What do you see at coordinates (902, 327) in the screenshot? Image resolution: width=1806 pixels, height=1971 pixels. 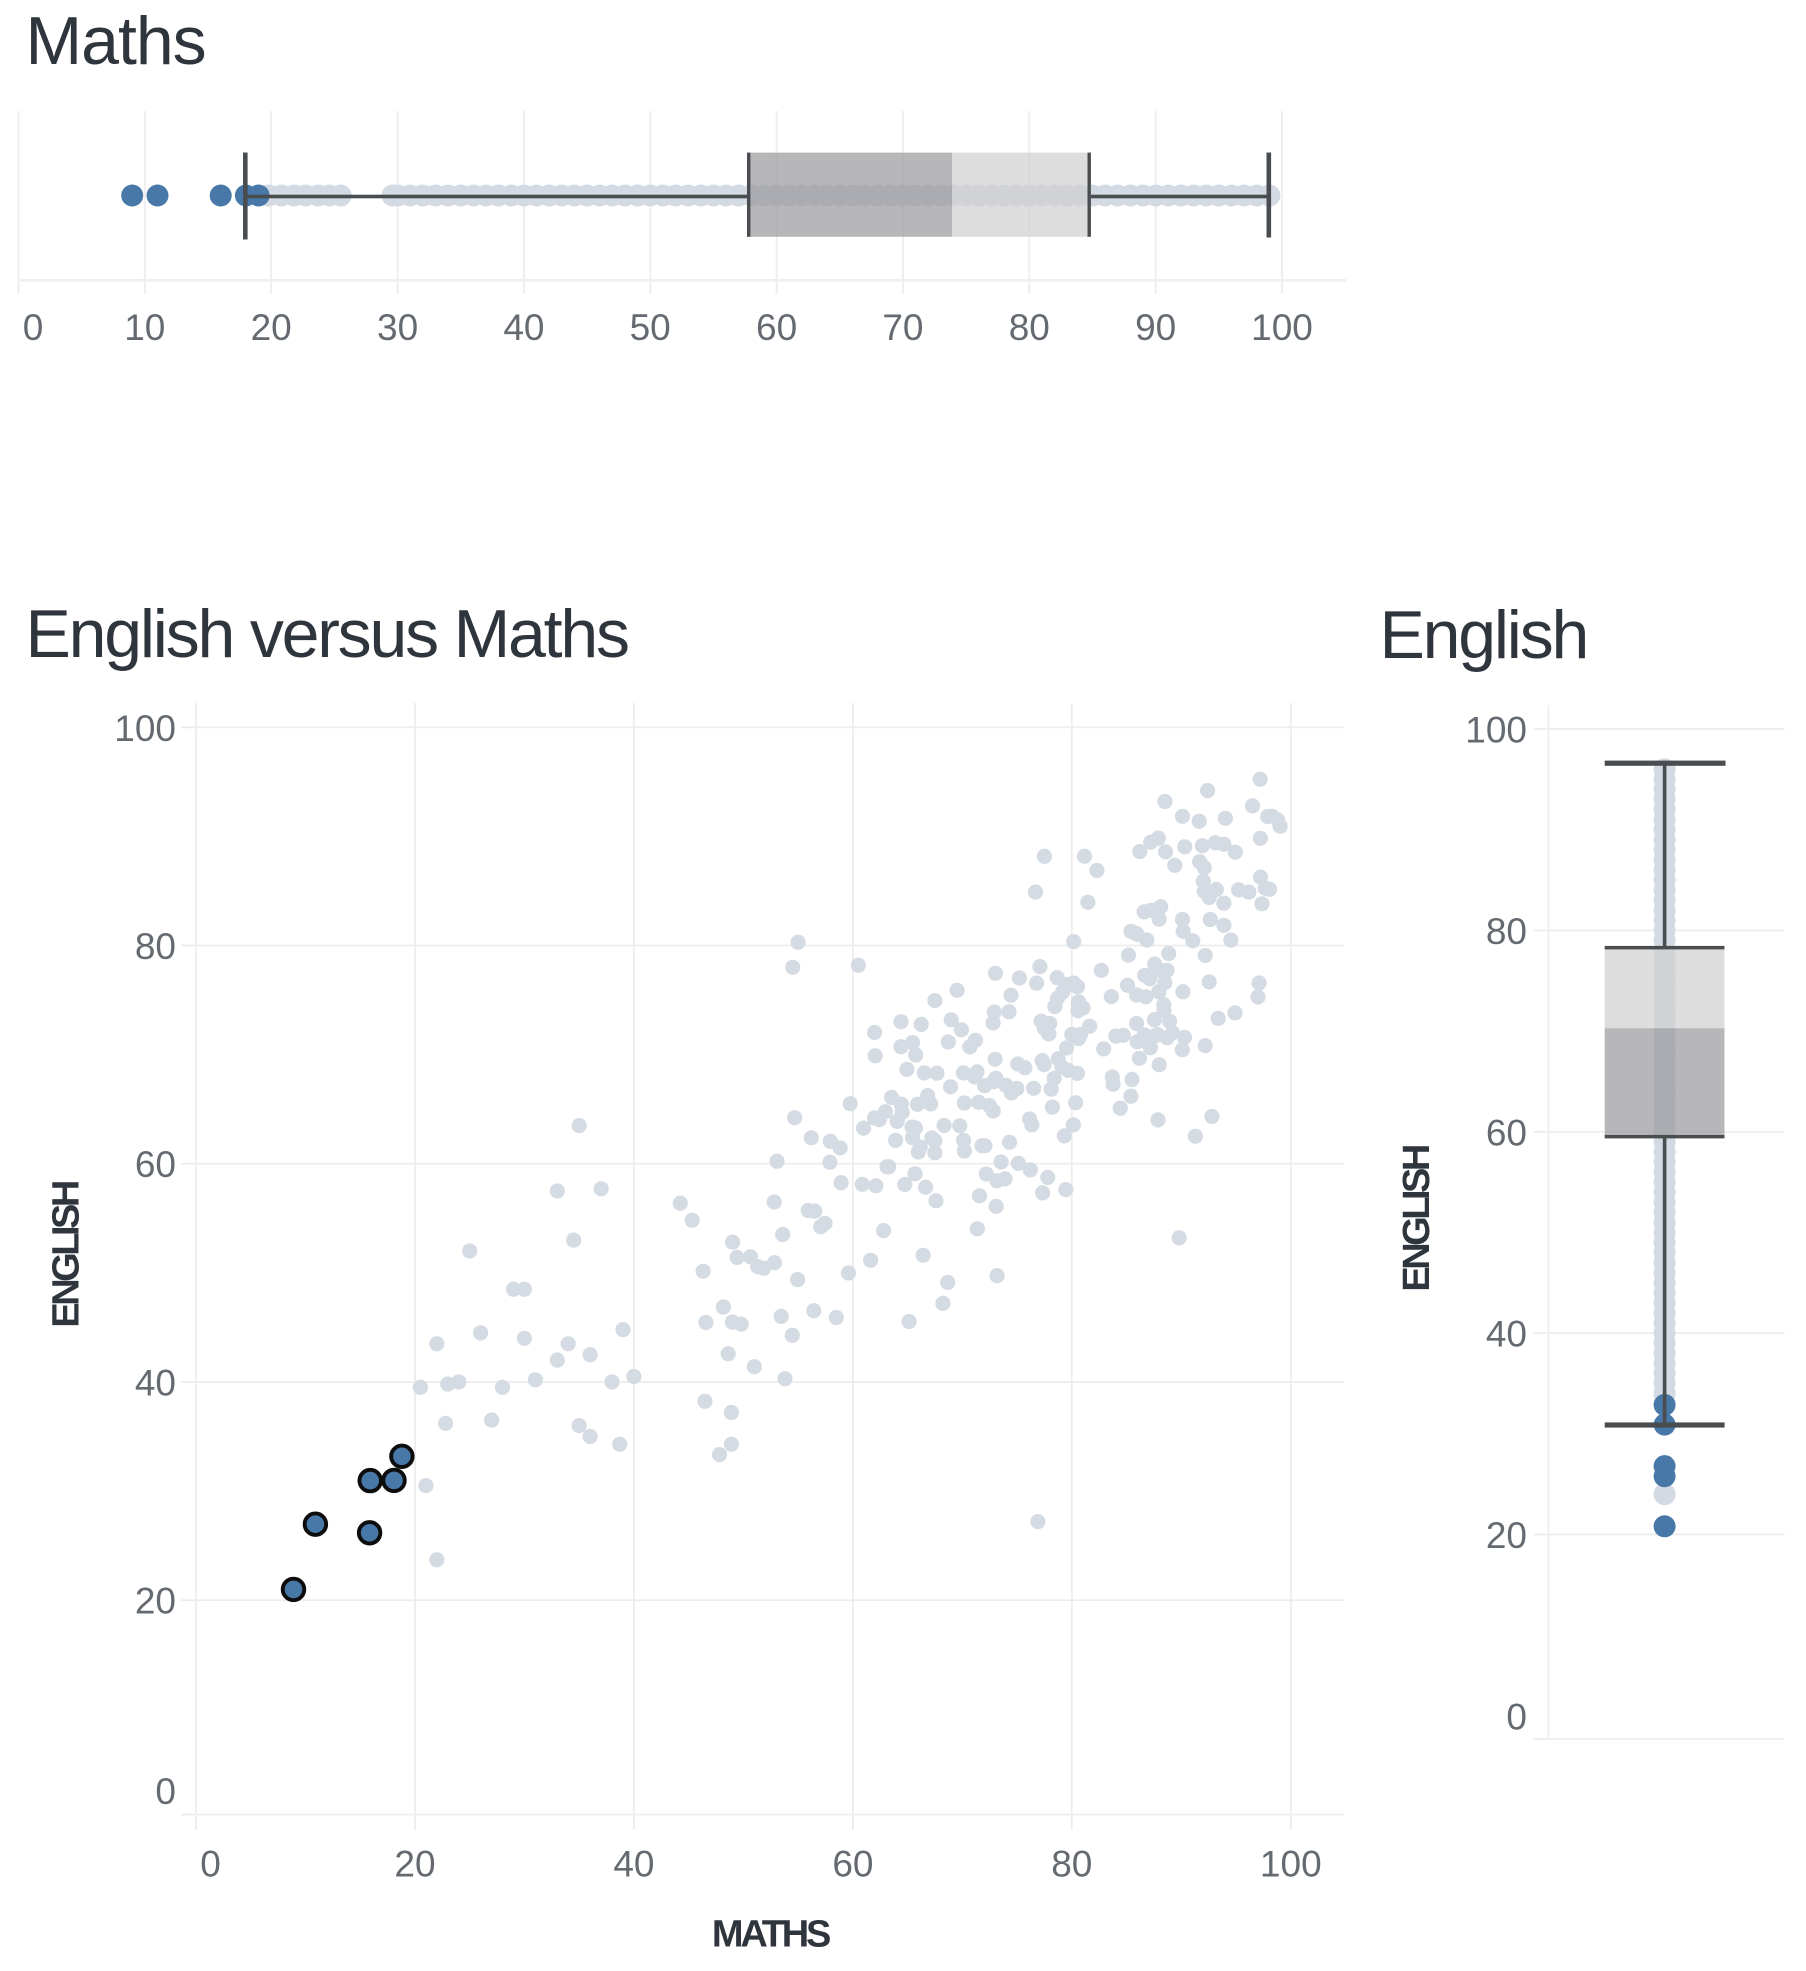 I see `svg-text: 70` at bounding box center [902, 327].